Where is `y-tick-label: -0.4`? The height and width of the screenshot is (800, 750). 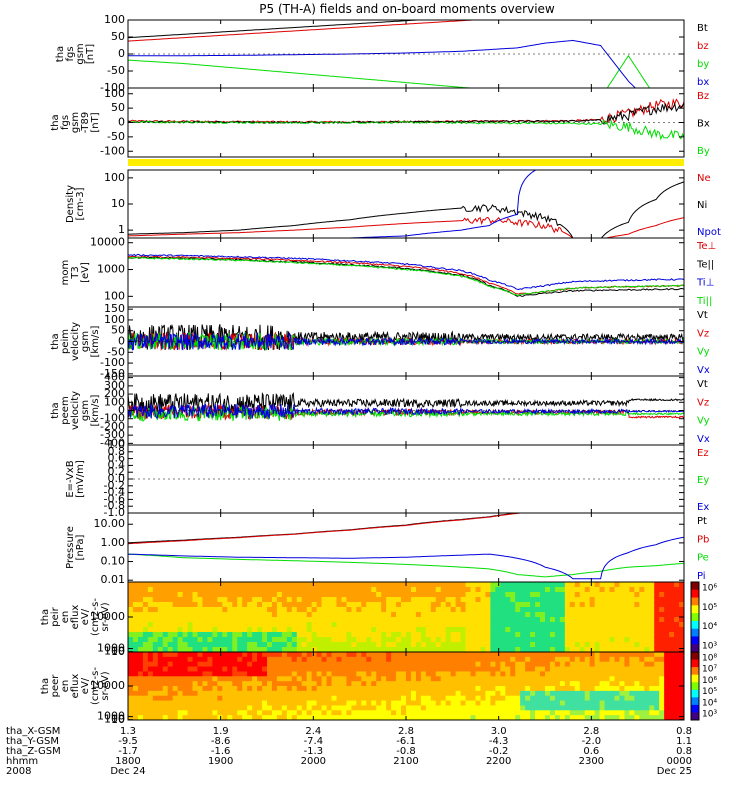 y-tick-label: -0.4 is located at coordinates (114, 492).